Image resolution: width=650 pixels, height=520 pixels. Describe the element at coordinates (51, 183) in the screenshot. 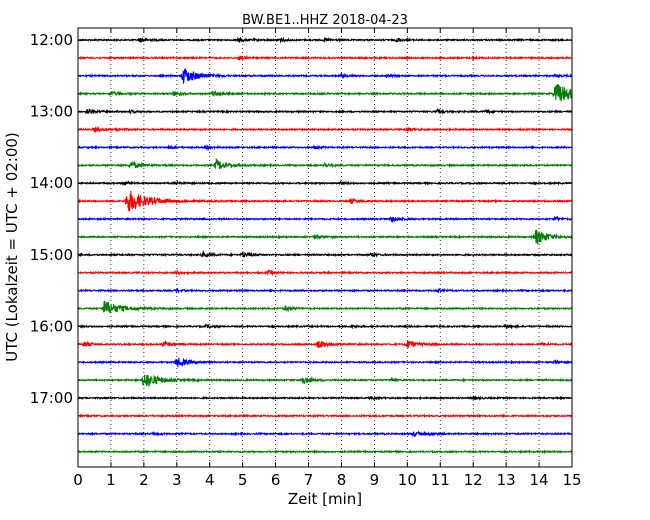

I see `y-tick-label: 14:00` at that location.